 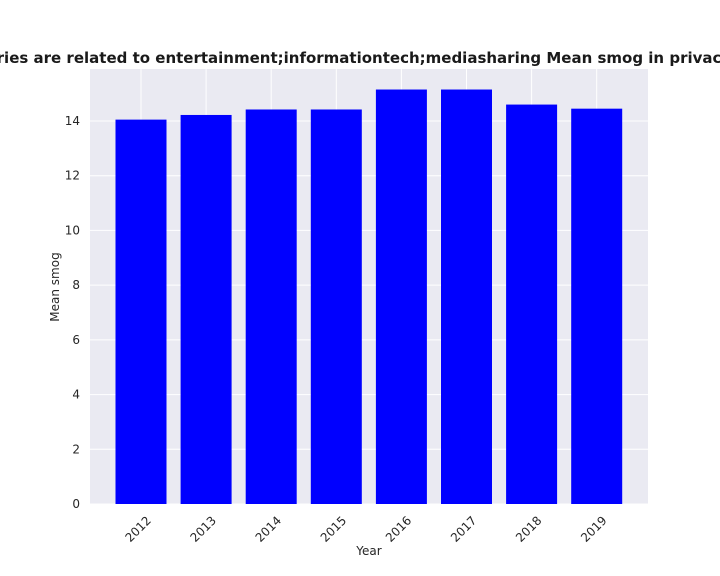 What do you see at coordinates (206, 309) in the screenshot?
I see `bar-2013` at bounding box center [206, 309].